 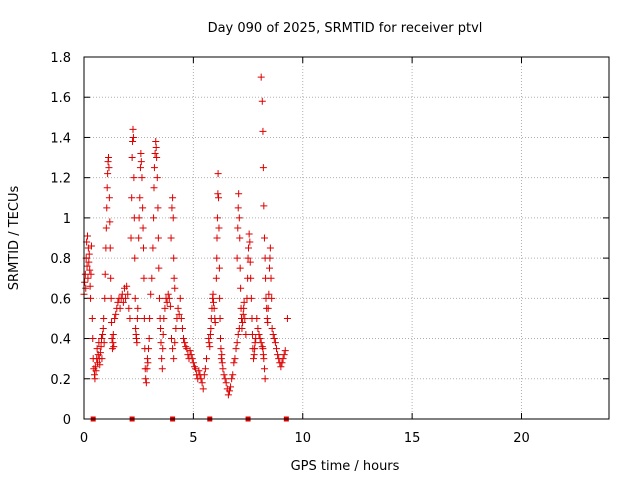 What do you see at coordinates (67, 420) in the screenshot?
I see `y-tick-label: 0` at bounding box center [67, 420].